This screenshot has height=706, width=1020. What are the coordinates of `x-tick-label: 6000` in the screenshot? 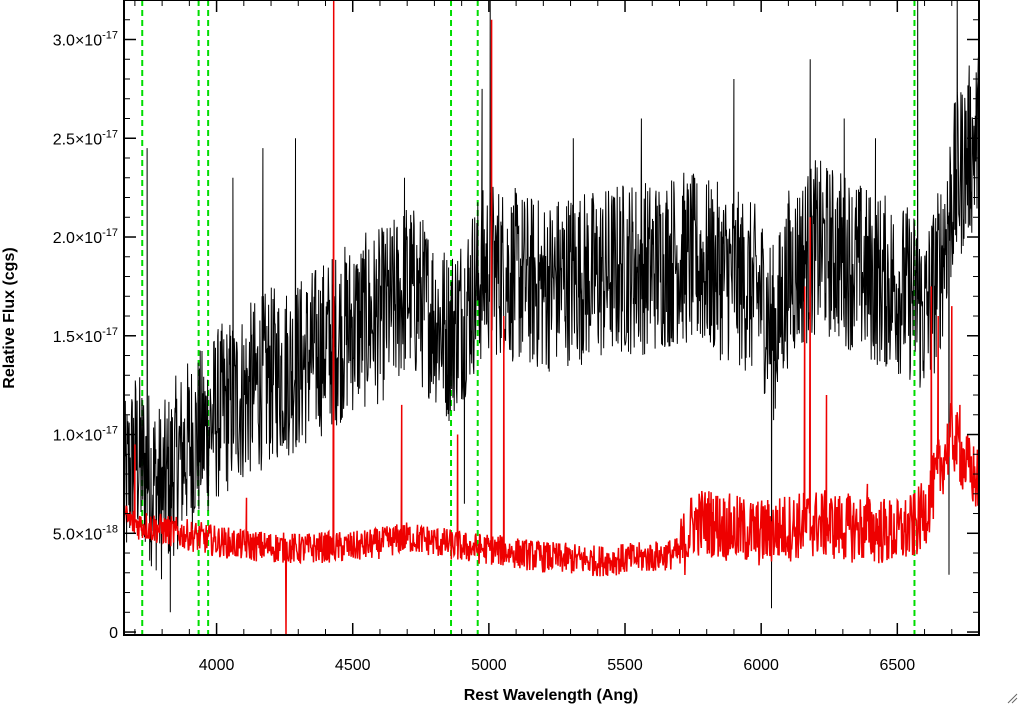 It's located at (761, 665).